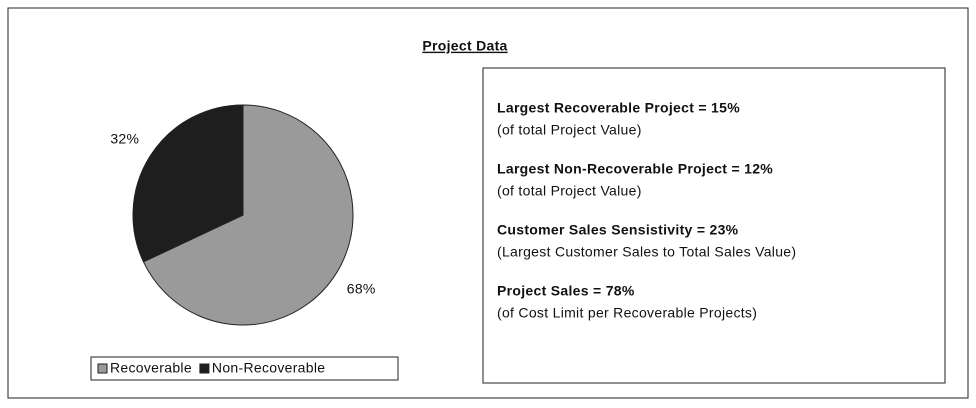 Image resolution: width=976 pixels, height=408 pixels. I want to click on info-heading: Customer Sales Sensistivity = 23%, so click(618, 230).